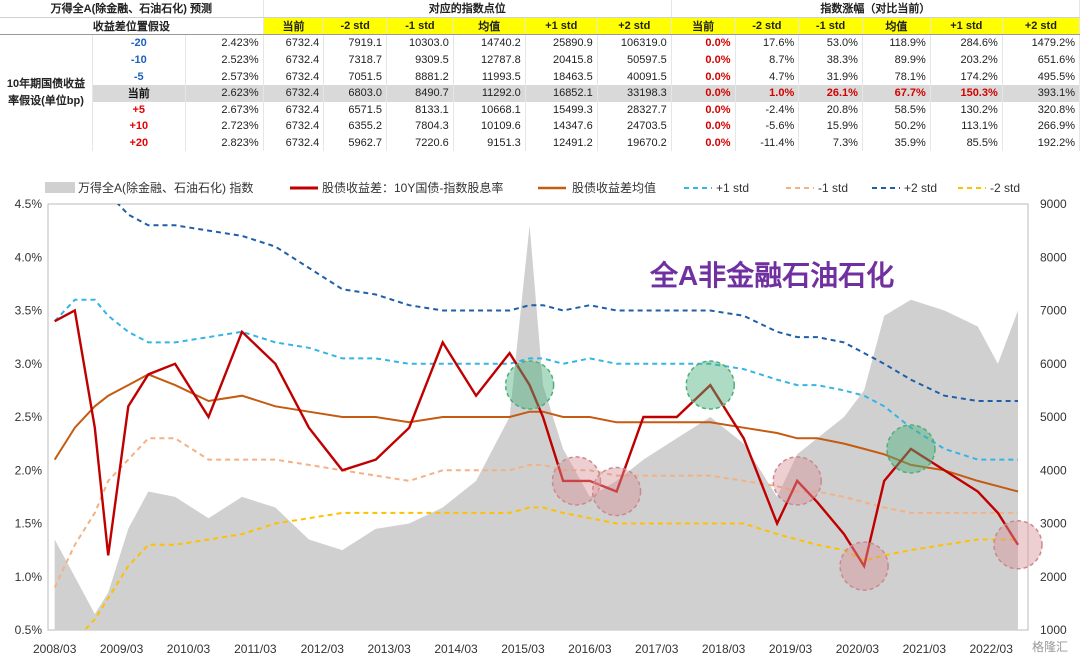 The width and height of the screenshot is (1080, 660). Describe the element at coordinates (355, 60) in the screenshot. I see `index-cell: 7318.7` at that location.